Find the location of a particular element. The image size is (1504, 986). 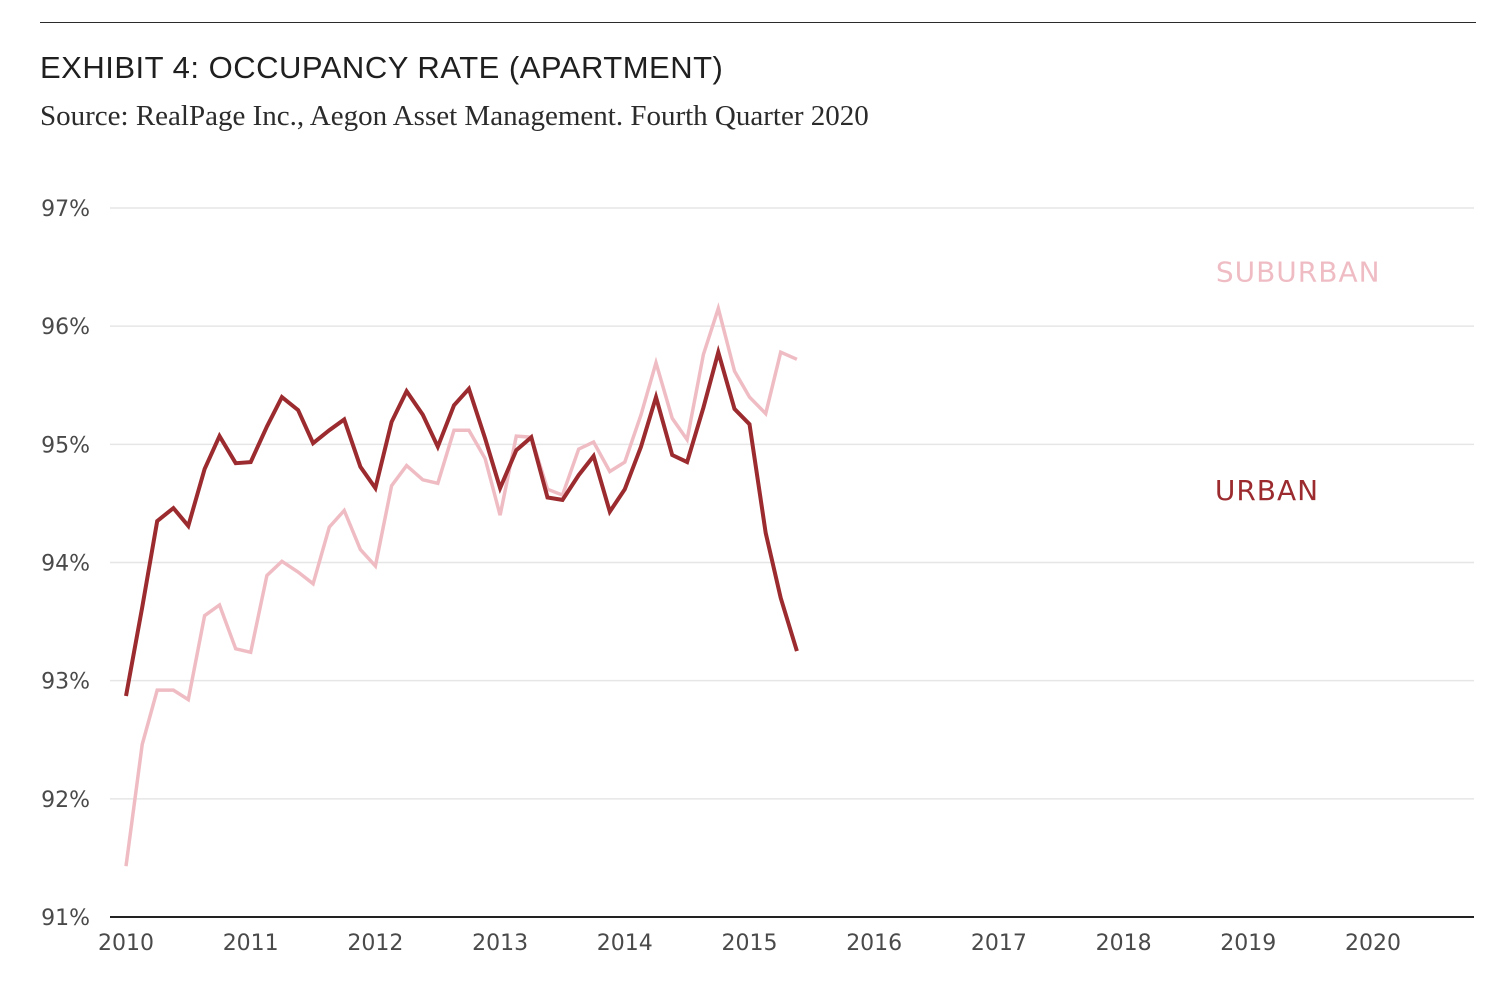

series-label-urban: URBAN is located at coordinates (1267, 490).